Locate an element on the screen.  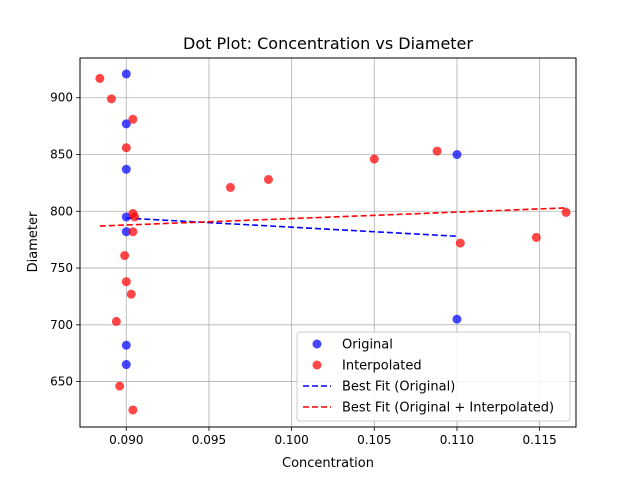
x-tick-label: 0.100 is located at coordinates (291, 440).